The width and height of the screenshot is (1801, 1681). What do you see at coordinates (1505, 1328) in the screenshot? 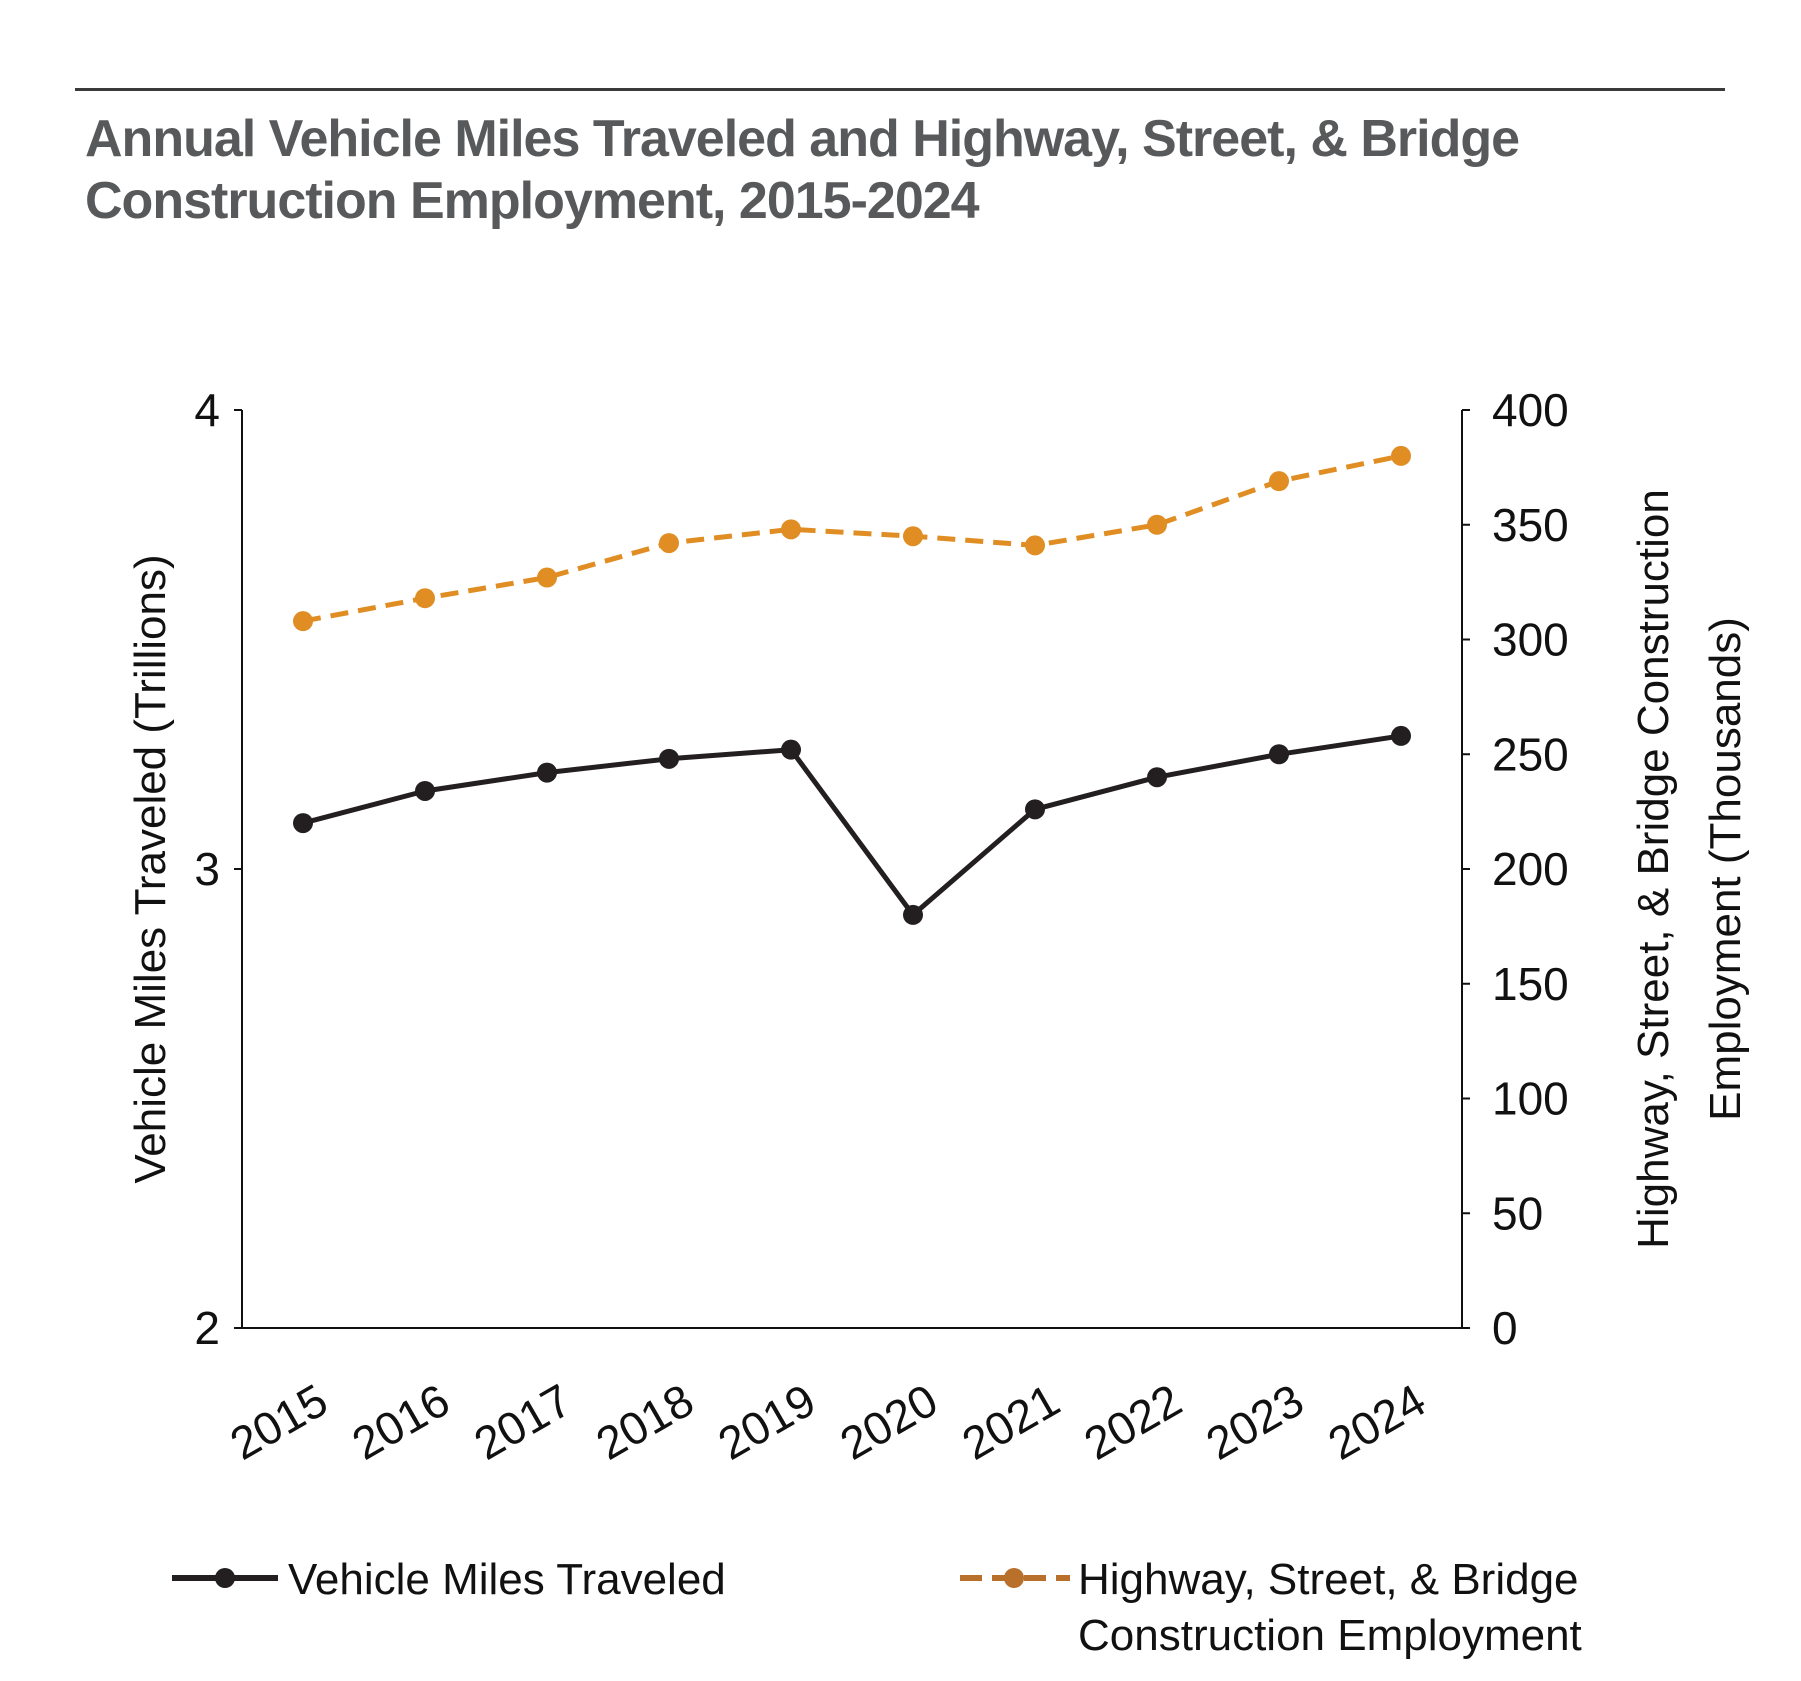
I see `right-tick-label: 0` at bounding box center [1505, 1328].